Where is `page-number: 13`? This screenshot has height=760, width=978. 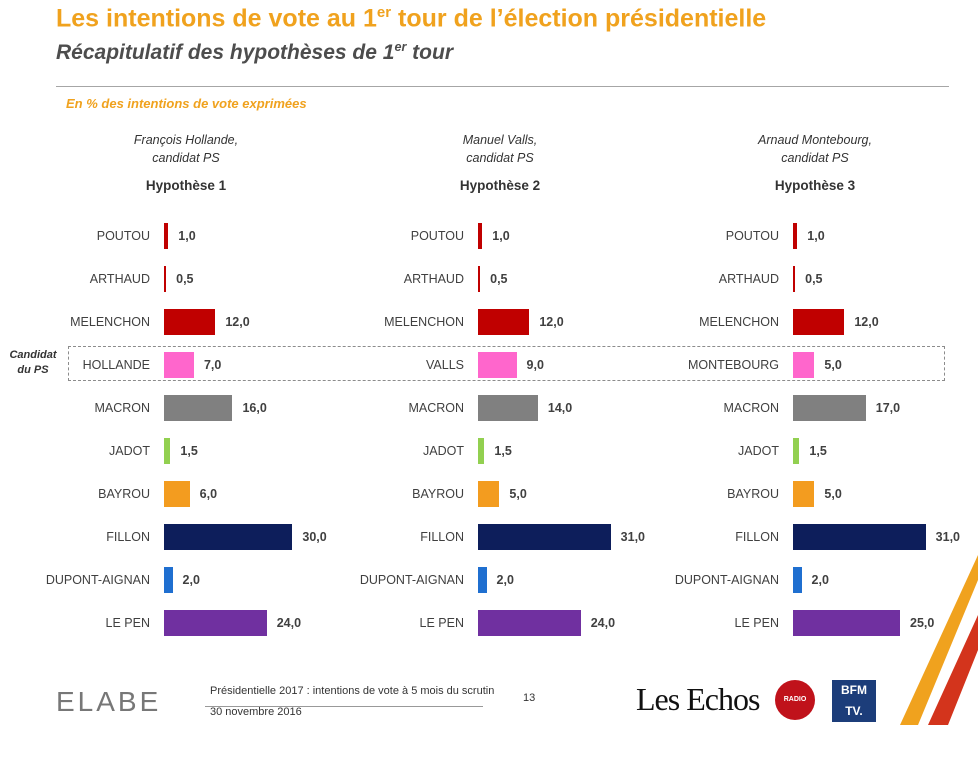 page-number: 13 is located at coordinates (529, 698).